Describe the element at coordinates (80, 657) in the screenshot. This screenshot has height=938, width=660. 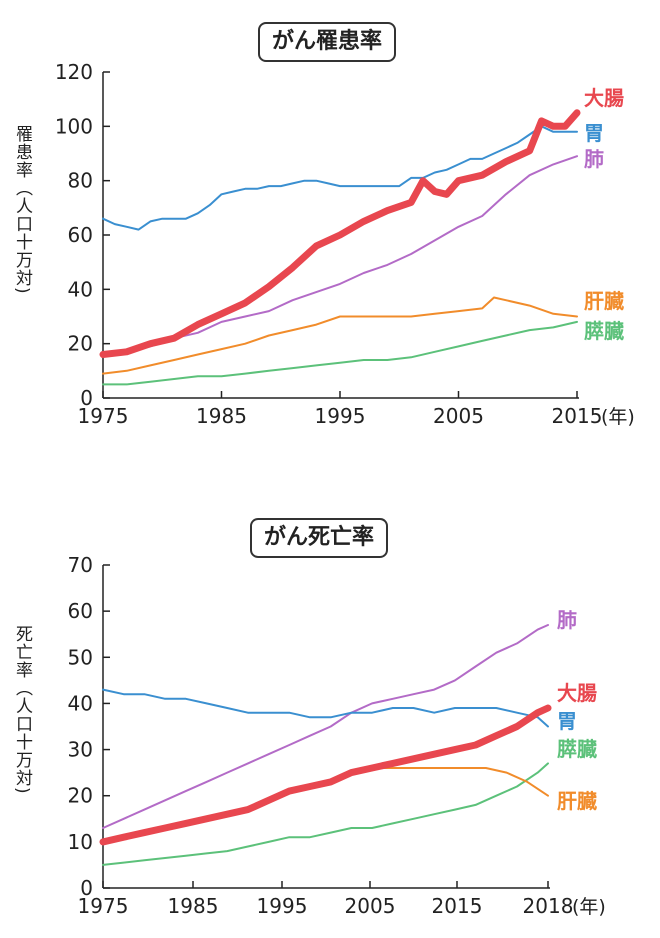
I see `y-tick-label: 50` at that location.